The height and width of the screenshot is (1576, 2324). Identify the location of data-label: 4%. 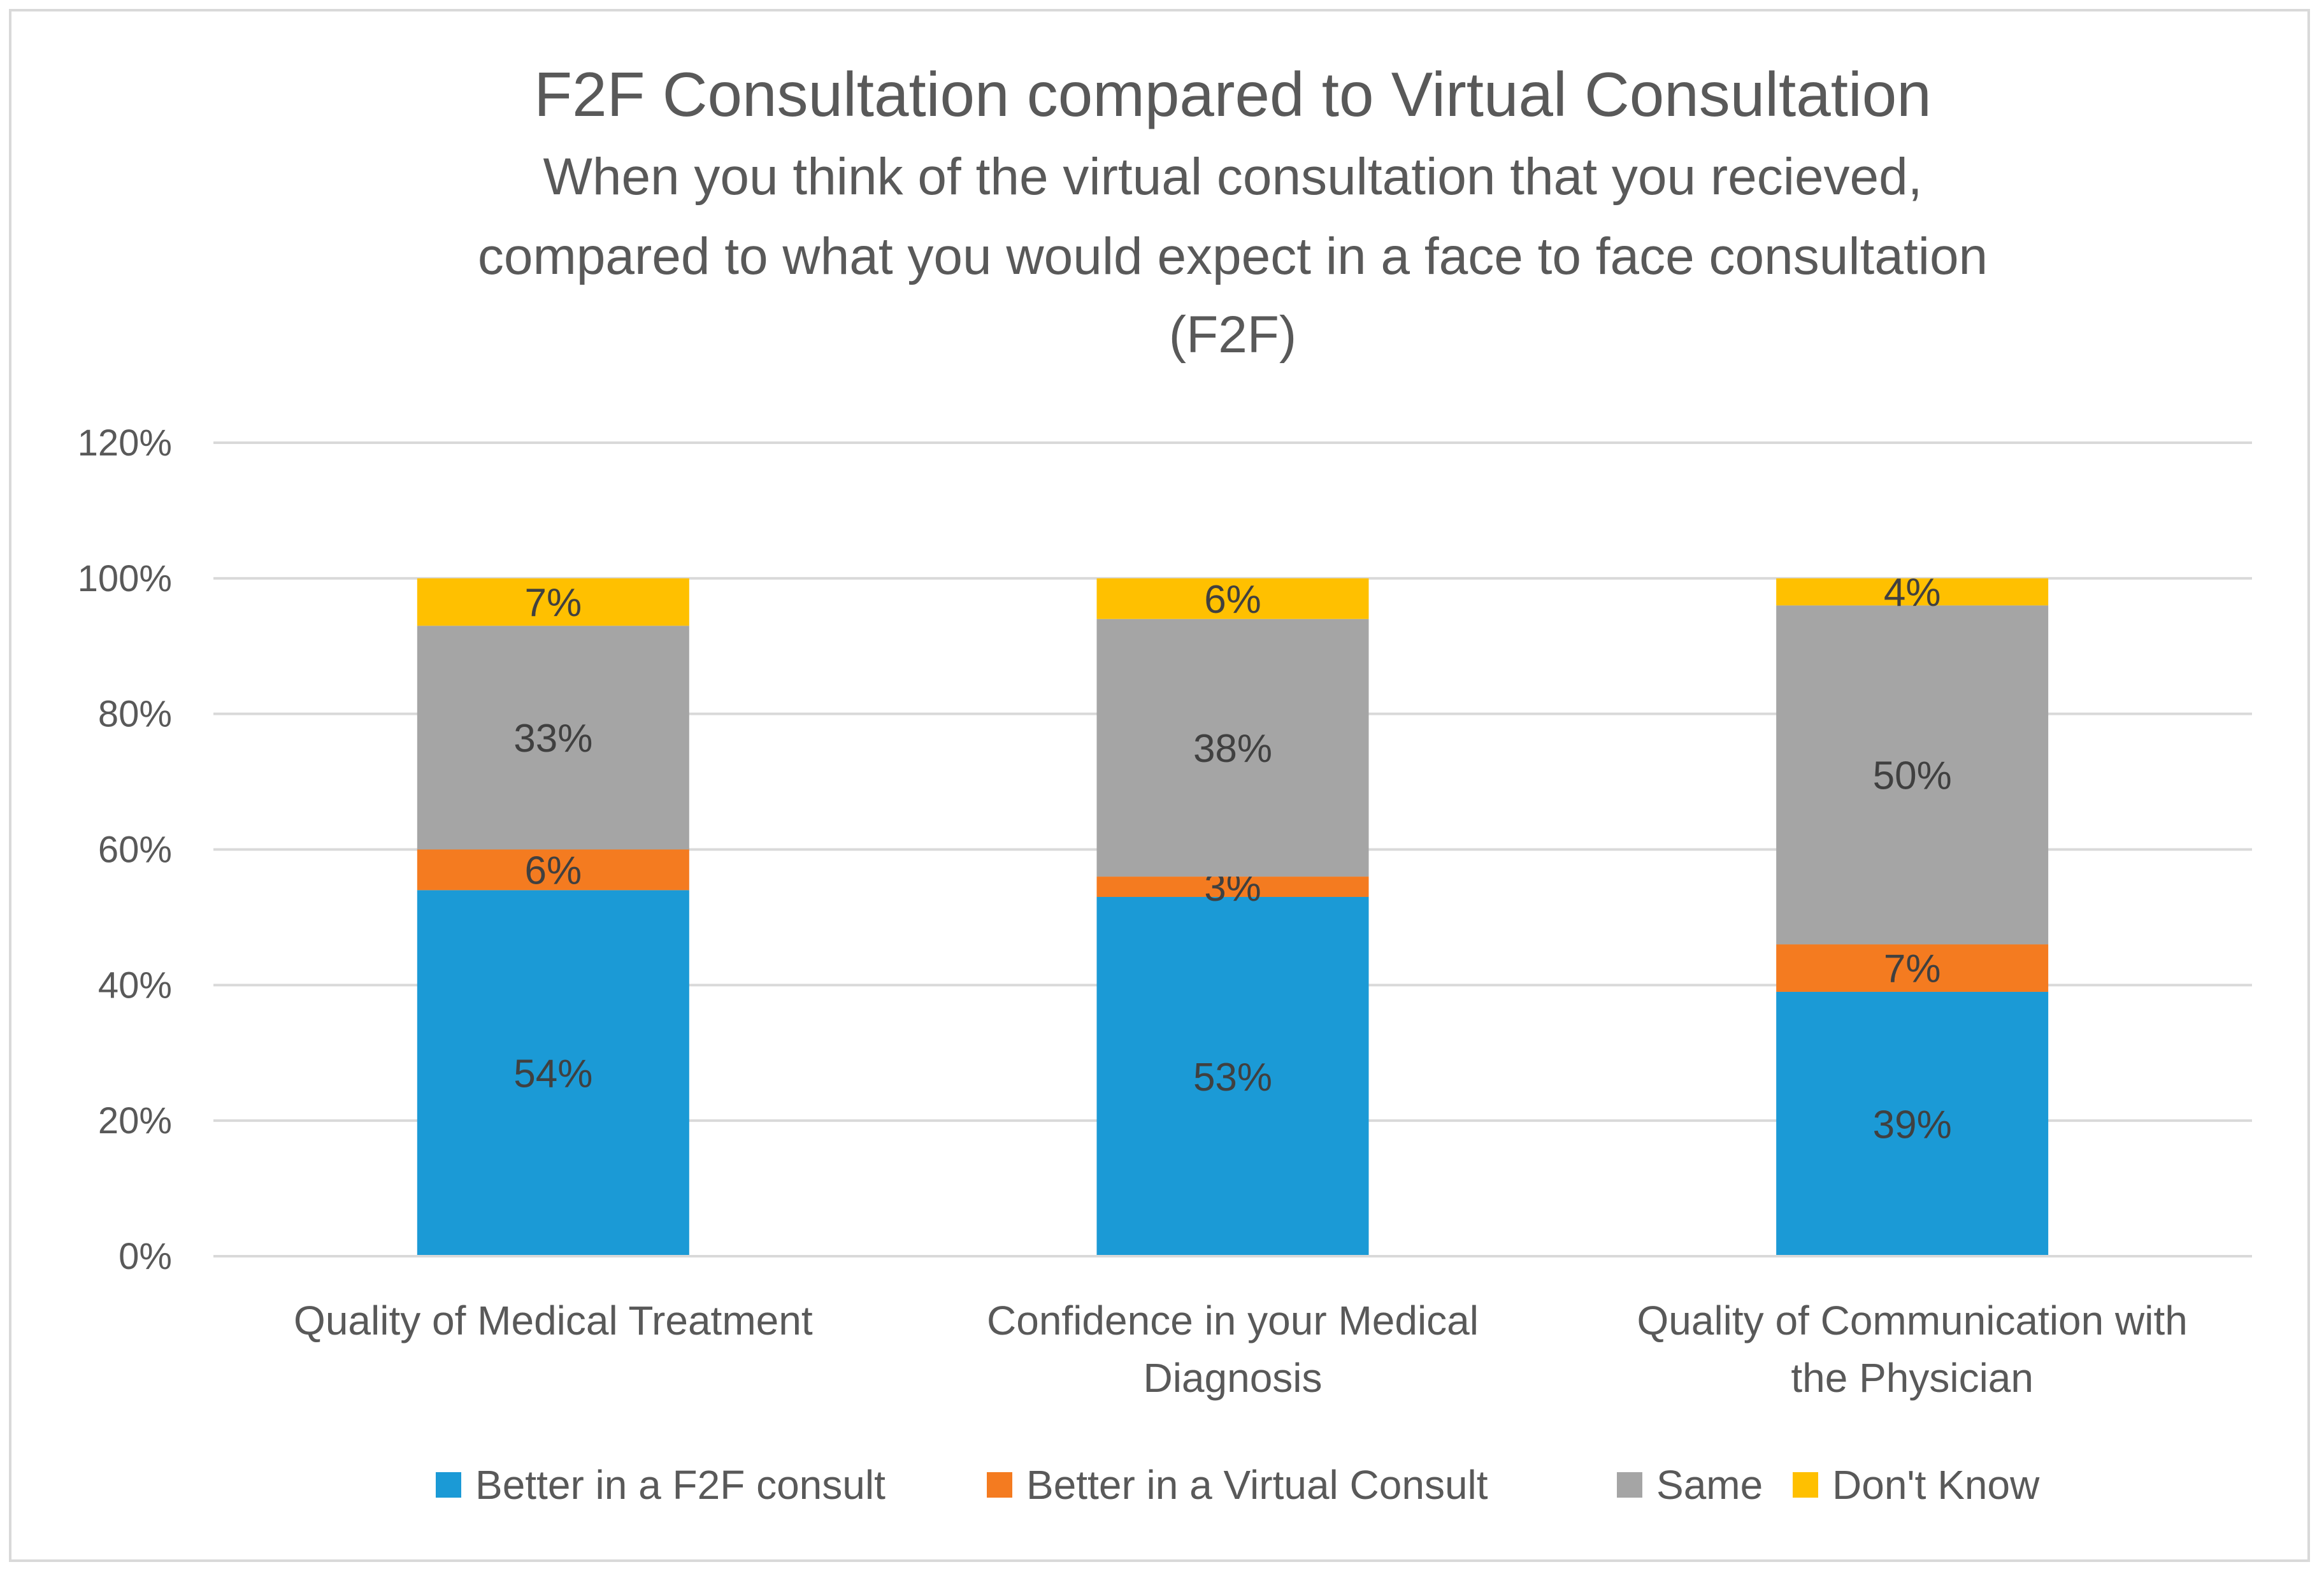
(1912, 593).